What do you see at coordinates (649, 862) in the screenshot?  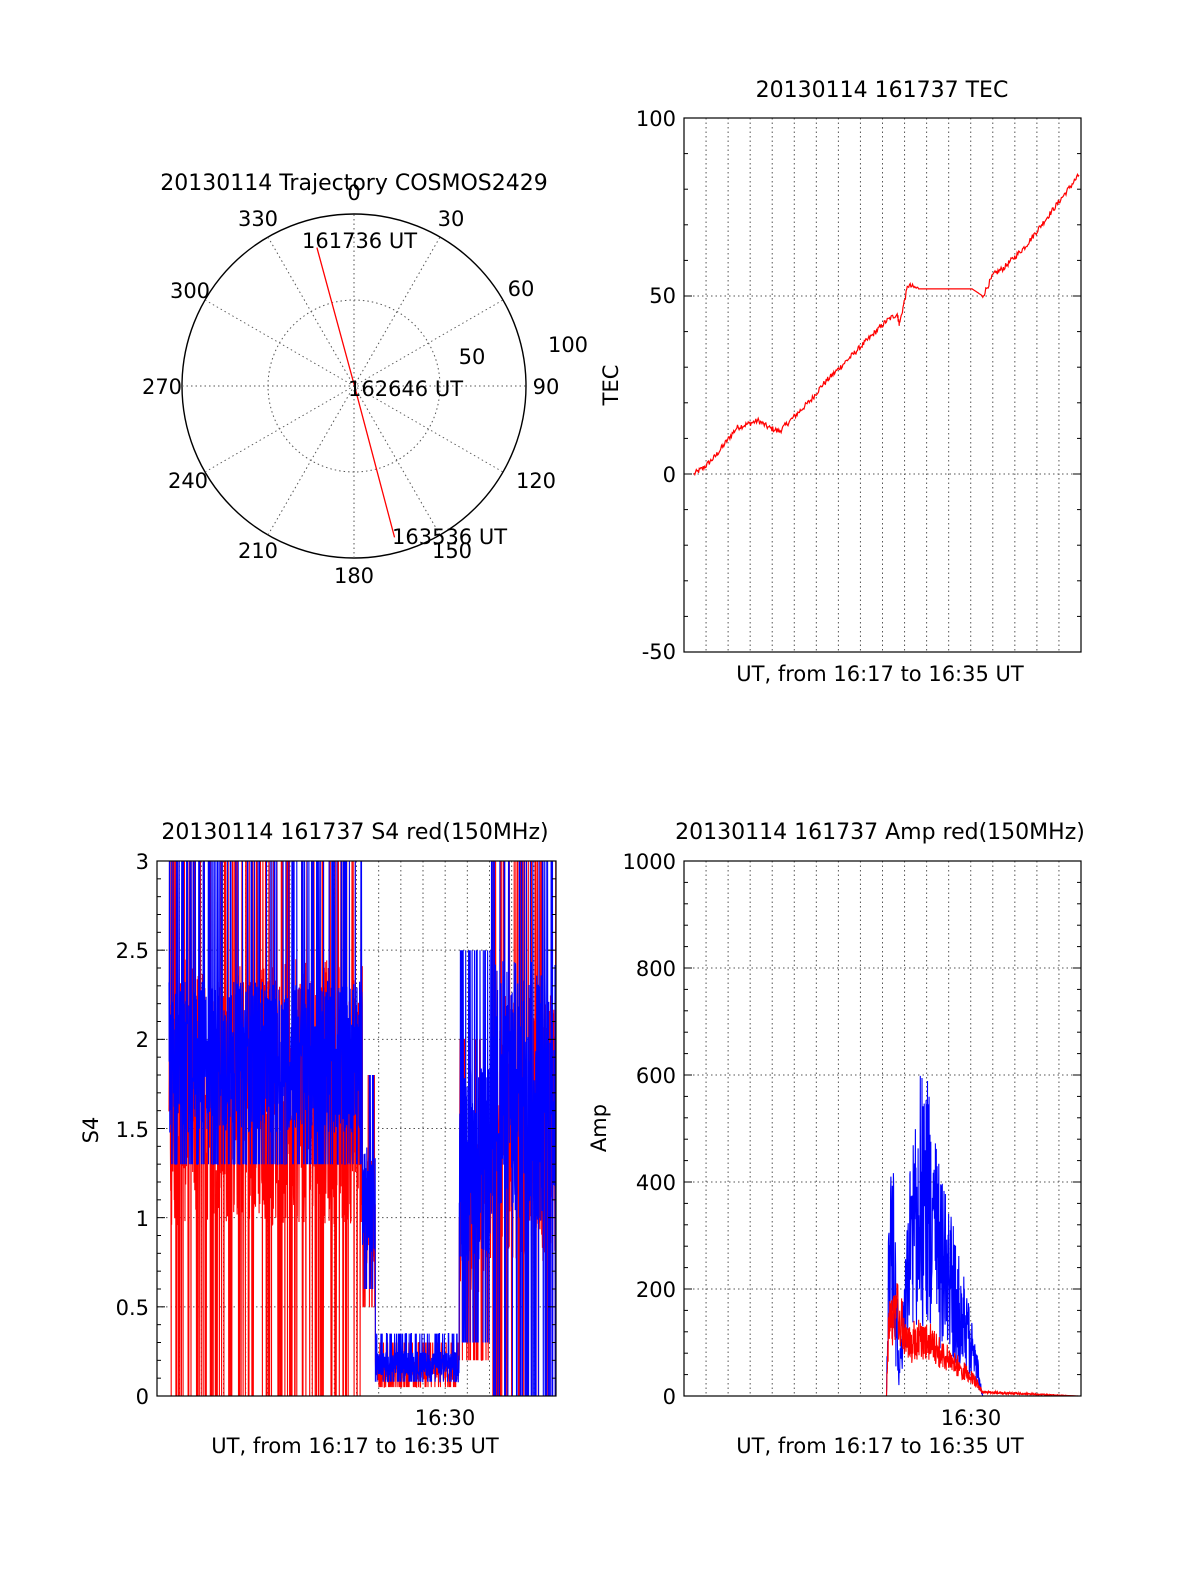 I see `amp-ytick-1000: 1000` at bounding box center [649, 862].